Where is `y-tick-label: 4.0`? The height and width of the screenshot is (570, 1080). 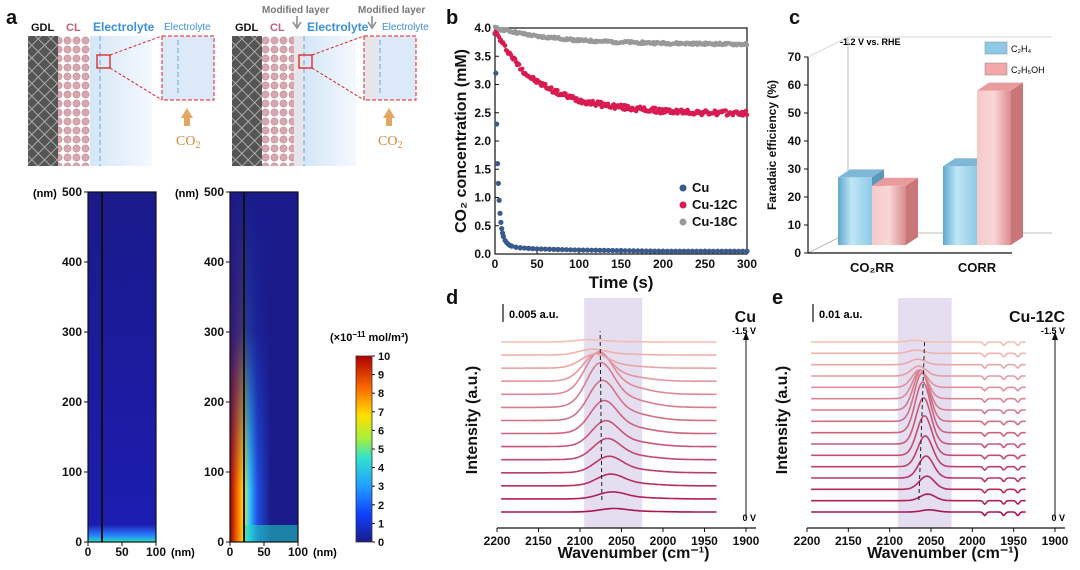
y-tick-label: 4.0 is located at coordinates (482, 28).